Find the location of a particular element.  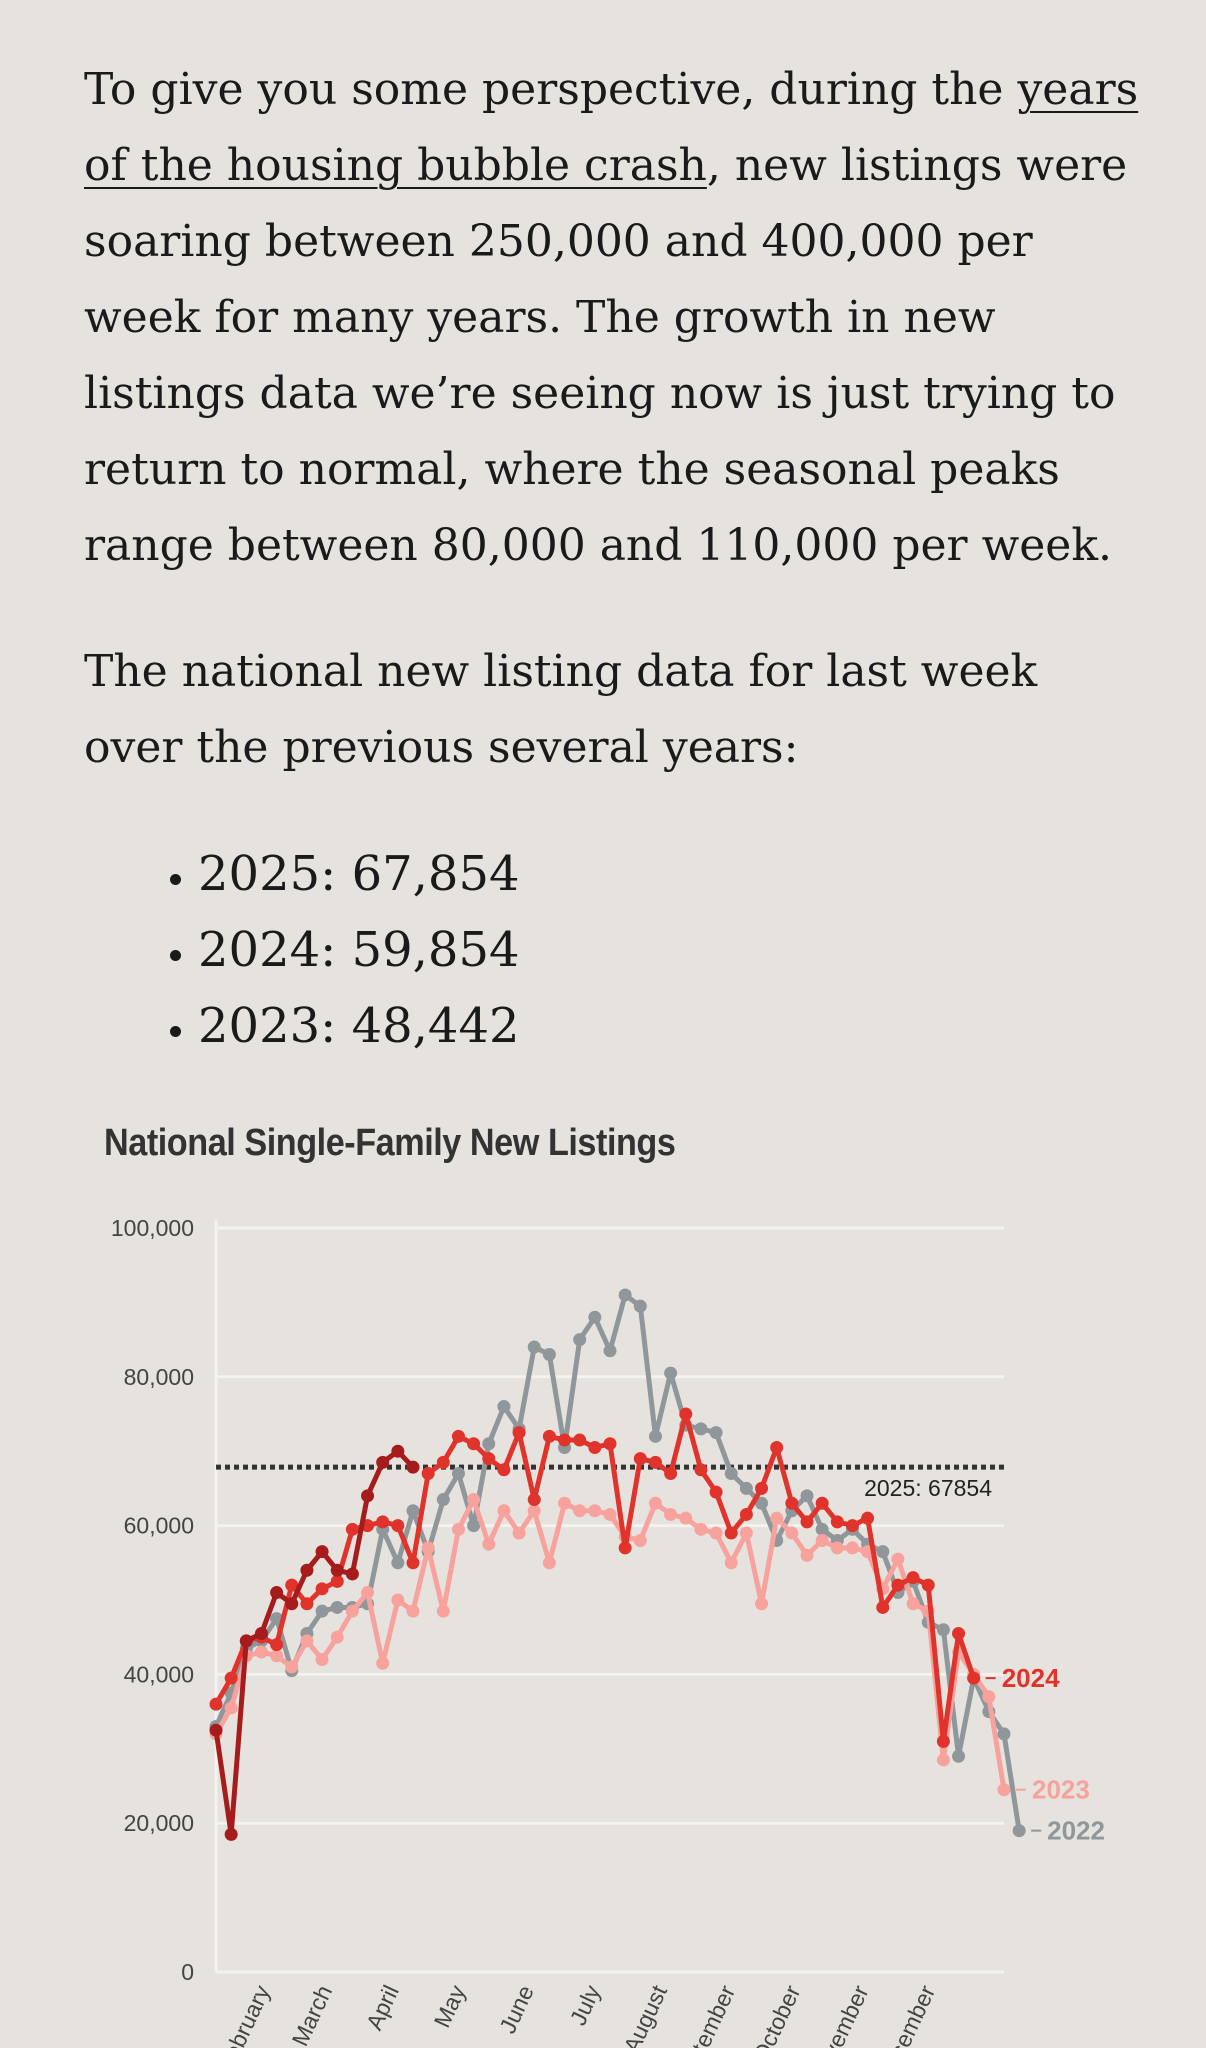

x-tick-label: August is located at coordinates (645, 2014).